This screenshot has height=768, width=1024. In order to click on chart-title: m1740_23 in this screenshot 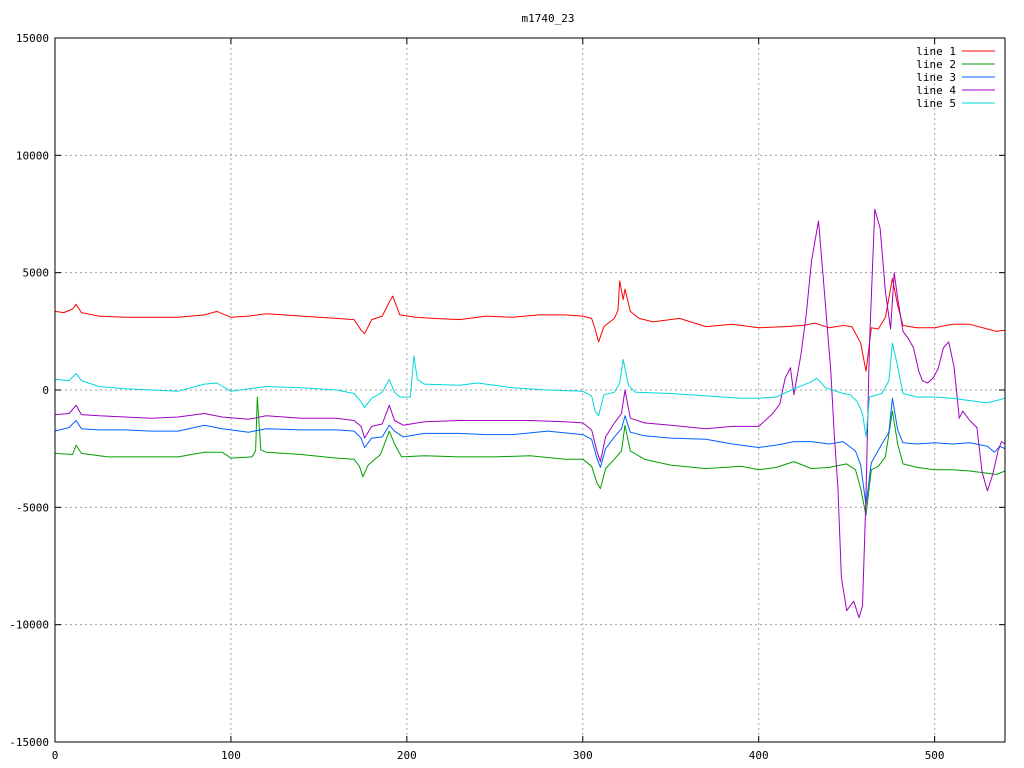, I will do `click(548, 18)`.